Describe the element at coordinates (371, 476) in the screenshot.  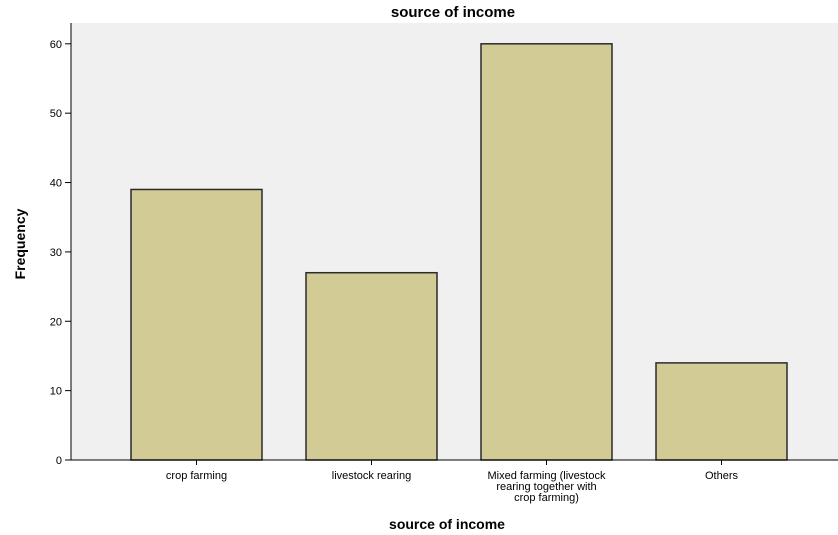
I see `x-tick-label: livestock rearing` at that location.